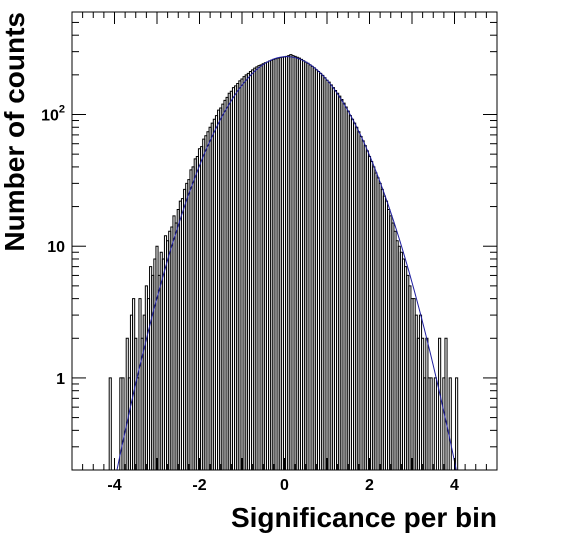  What do you see at coordinates (56, 247) in the screenshot?
I see `y-tick-label: 10` at bounding box center [56, 247].